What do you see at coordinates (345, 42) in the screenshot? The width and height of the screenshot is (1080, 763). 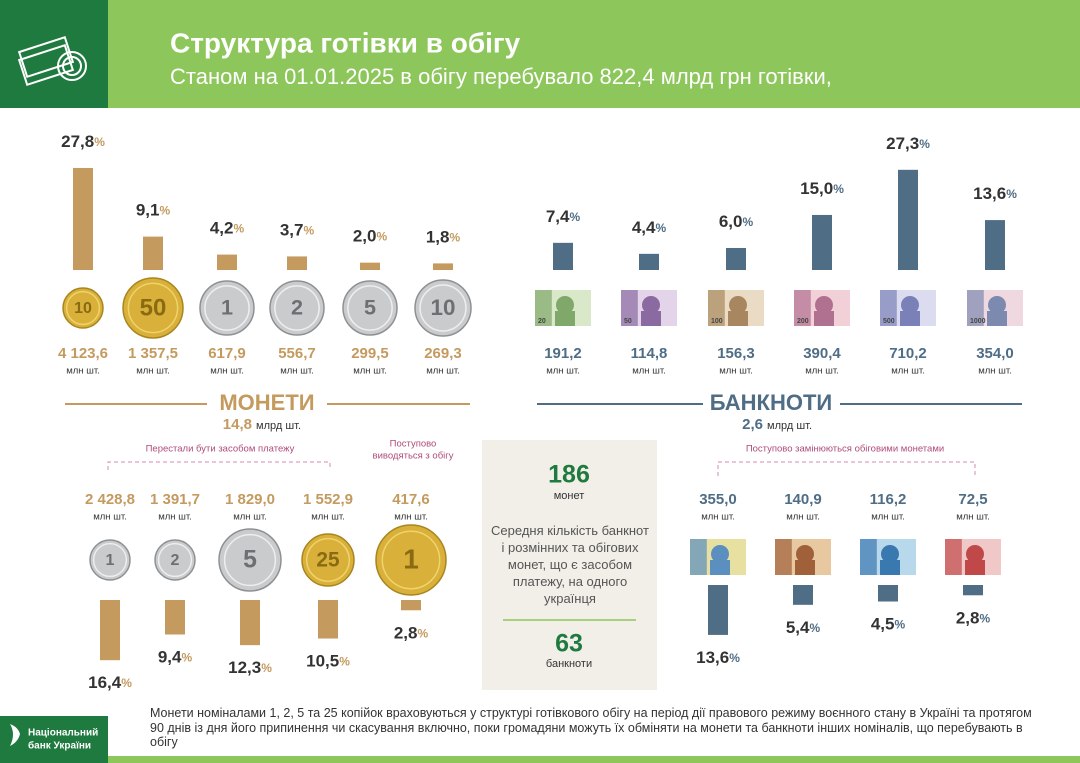 I see `title: Структура готівки в обігу` at bounding box center [345, 42].